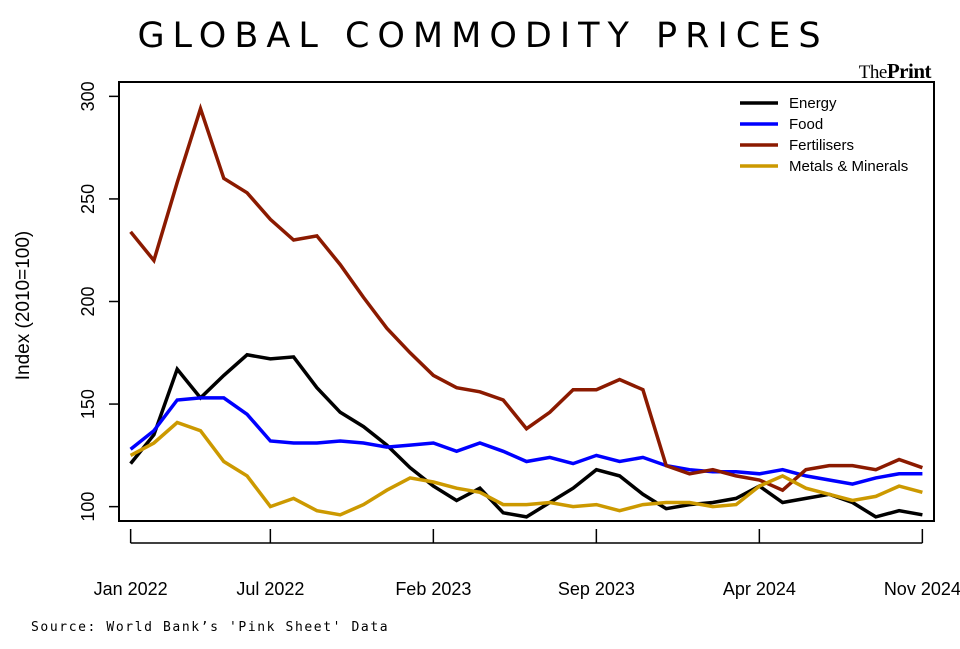 The width and height of the screenshot is (960, 649). What do you see at coordinates (909, 71) in the screenshot?
I see `logo-name: Print` at bounding box center [909, 71].